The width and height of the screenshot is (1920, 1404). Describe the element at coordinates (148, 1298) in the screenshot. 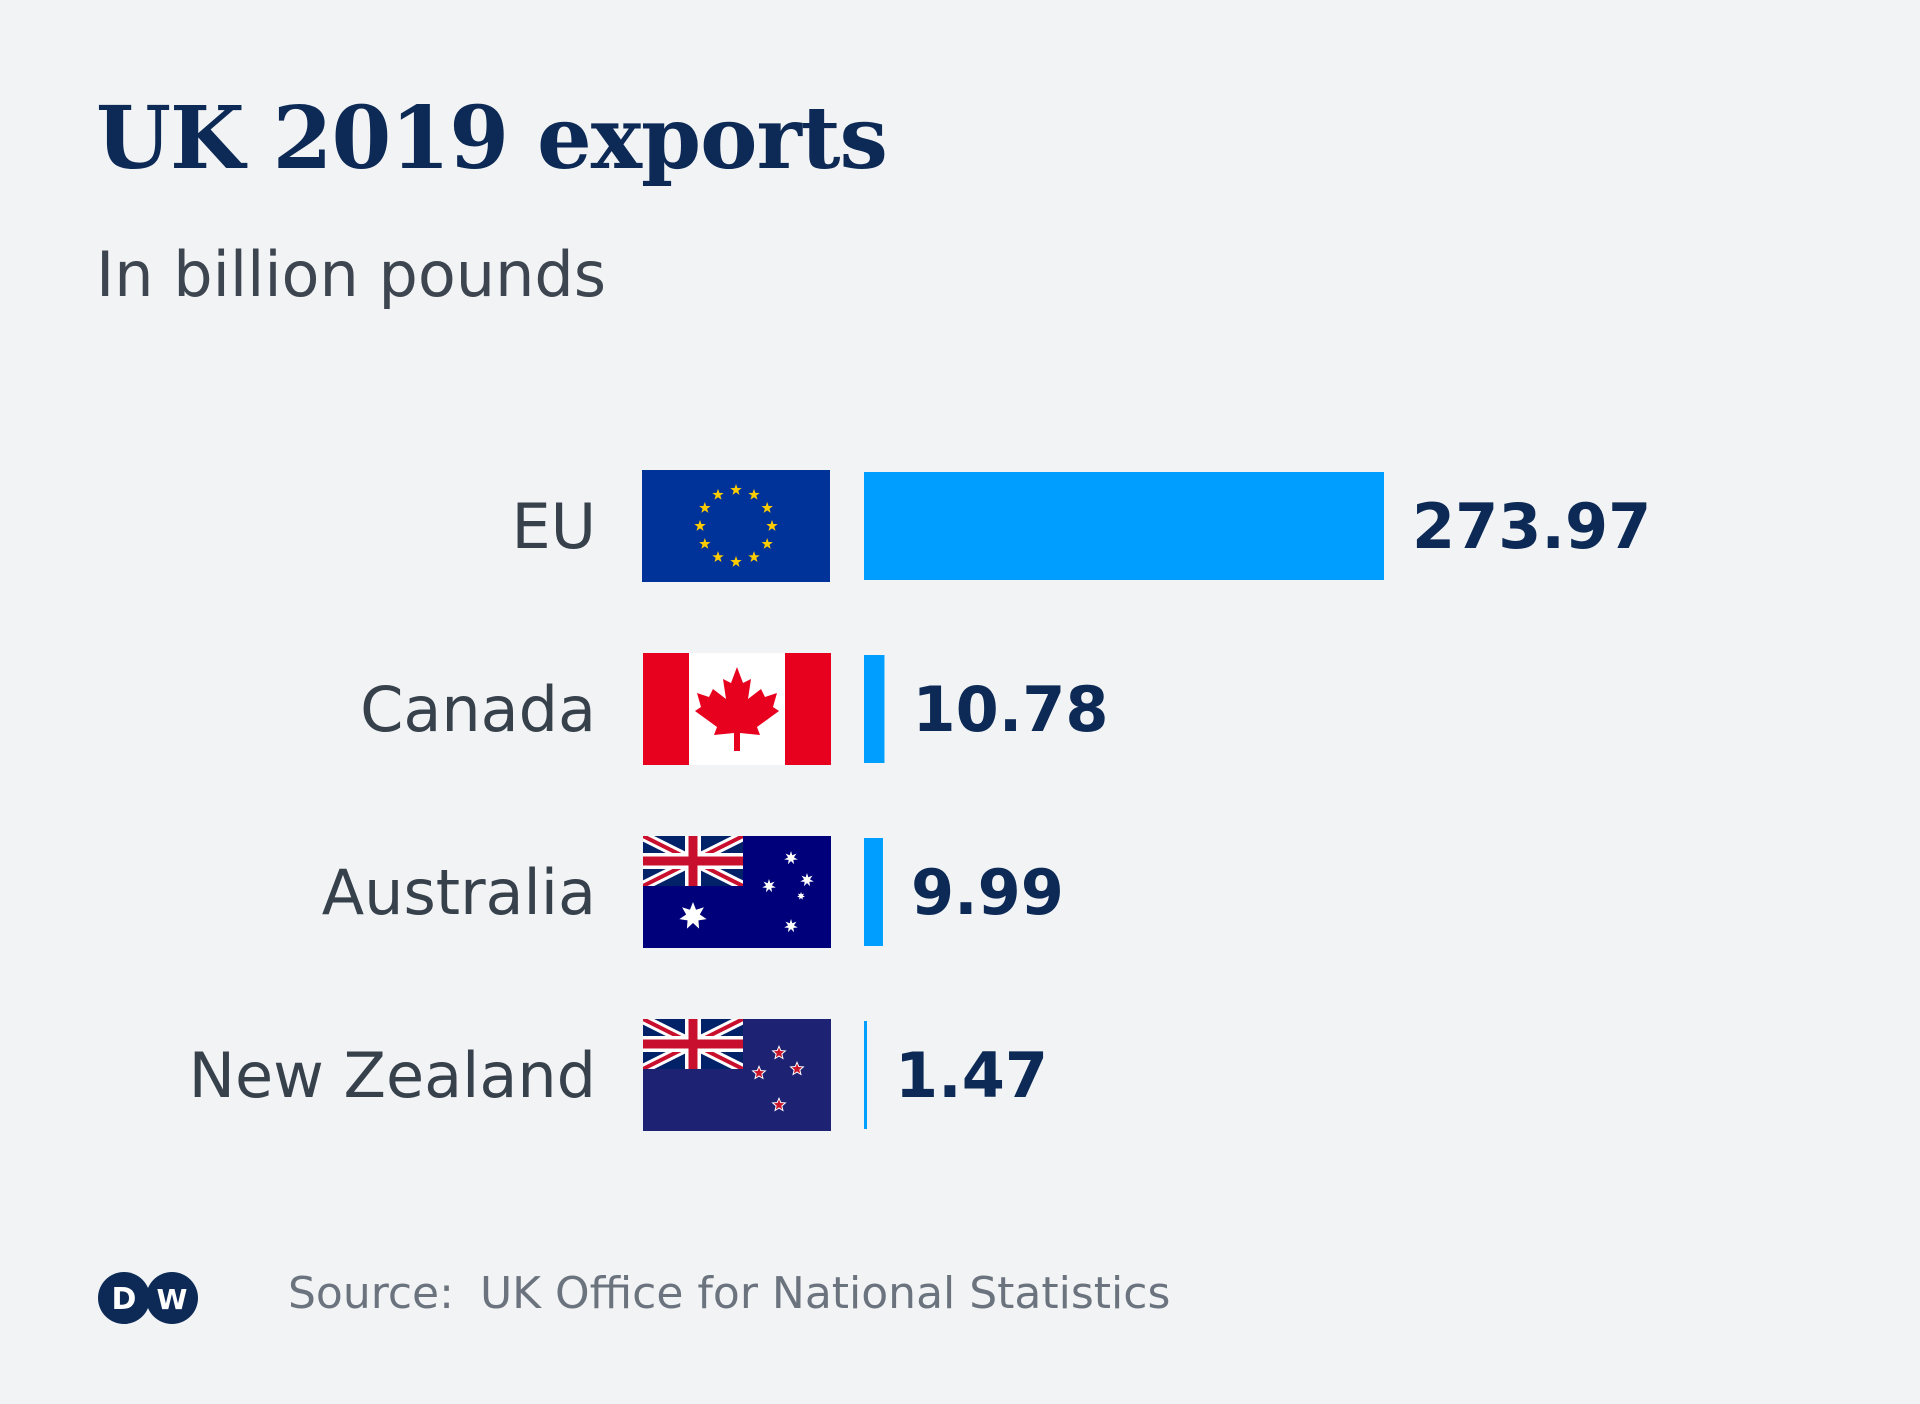

I see `dw-logo-icon: D W` at that location.